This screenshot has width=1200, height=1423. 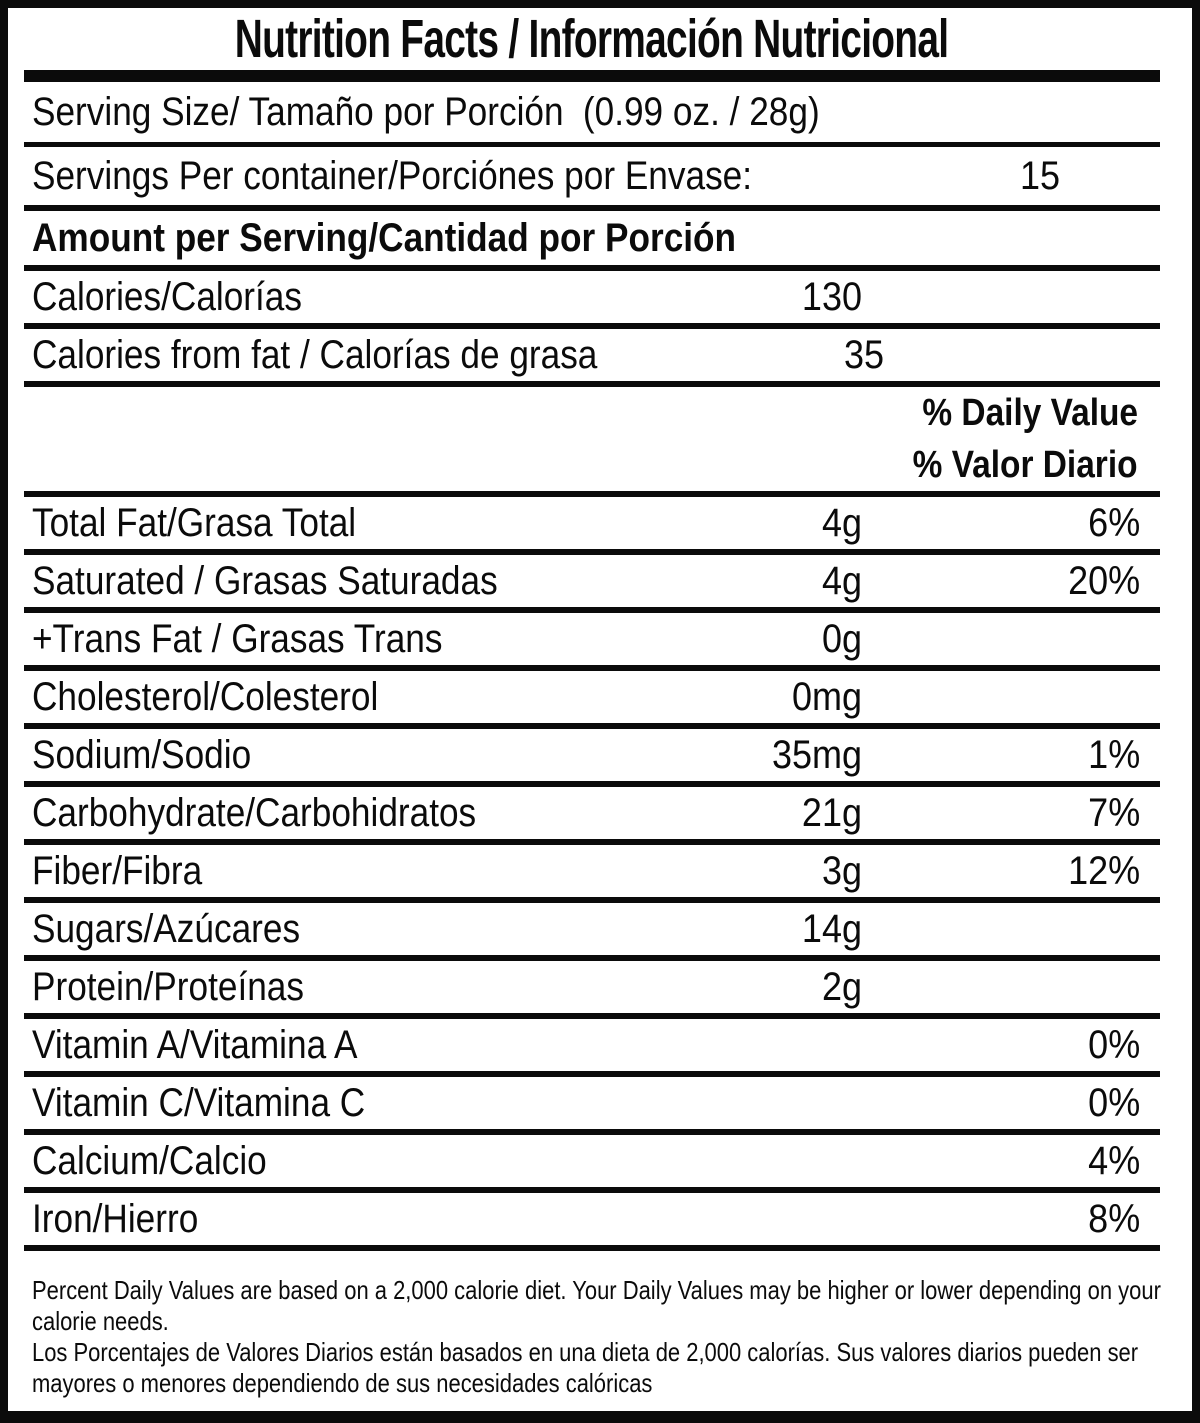 What do you see at coordinates (592, 442) in the screenshot?
I see `daily-value-header: % Daily Value % Valor Diario` at bounding box center [592, 442].